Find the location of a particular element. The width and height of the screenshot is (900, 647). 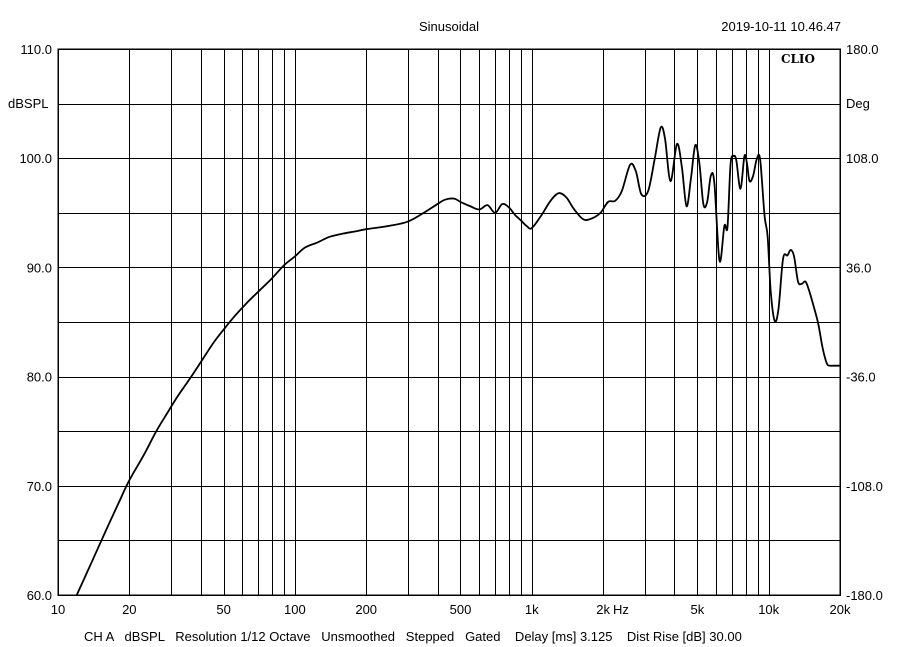

y-tick-label: 100.0 is located at coordinates (35, 158).